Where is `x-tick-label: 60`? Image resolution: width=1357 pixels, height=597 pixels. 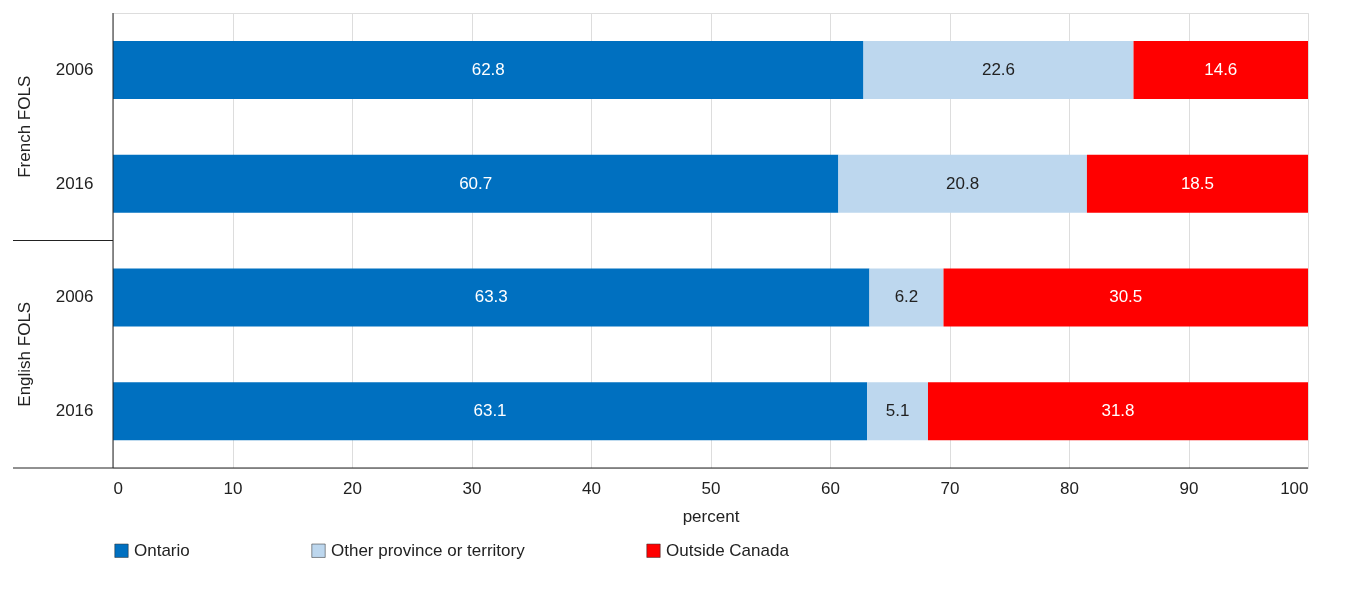
x-tick-label: 60 is located at coordinates (830, 488).